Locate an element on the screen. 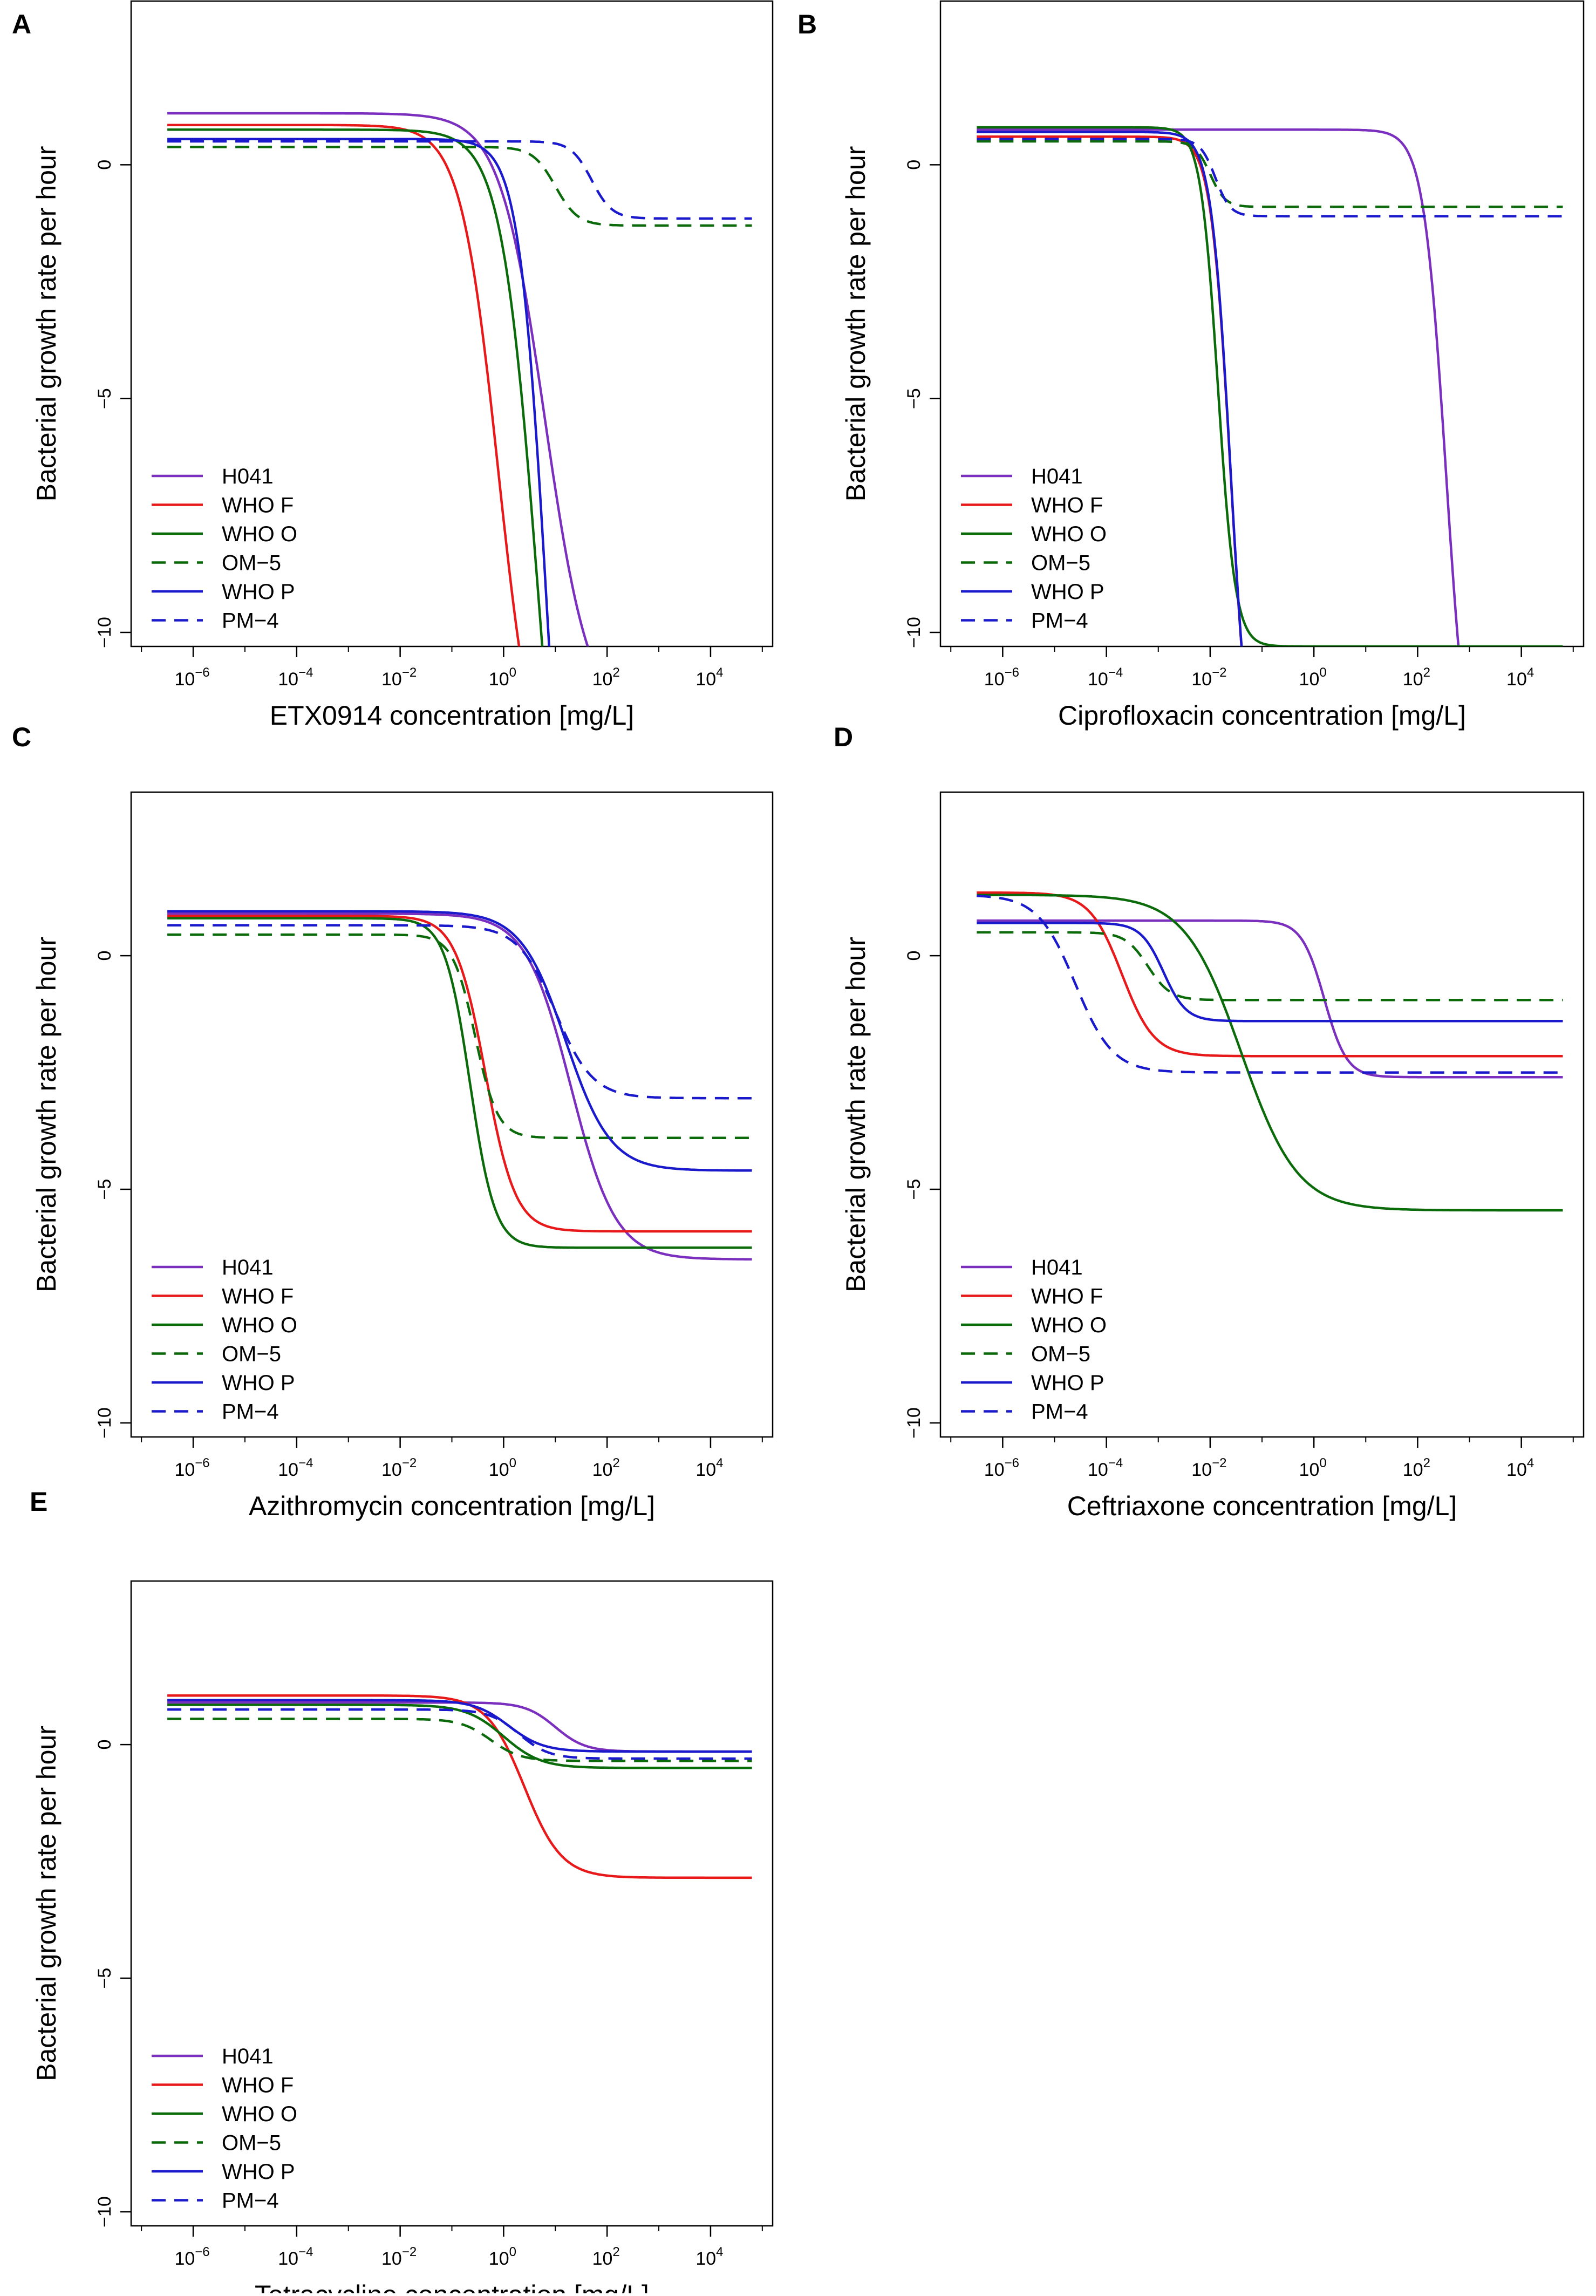 The width and height of the screenshot is (1596, 2296). x-axis-label: Tetracycline concentration [mg/L] is located at coordinates (452, 2287).